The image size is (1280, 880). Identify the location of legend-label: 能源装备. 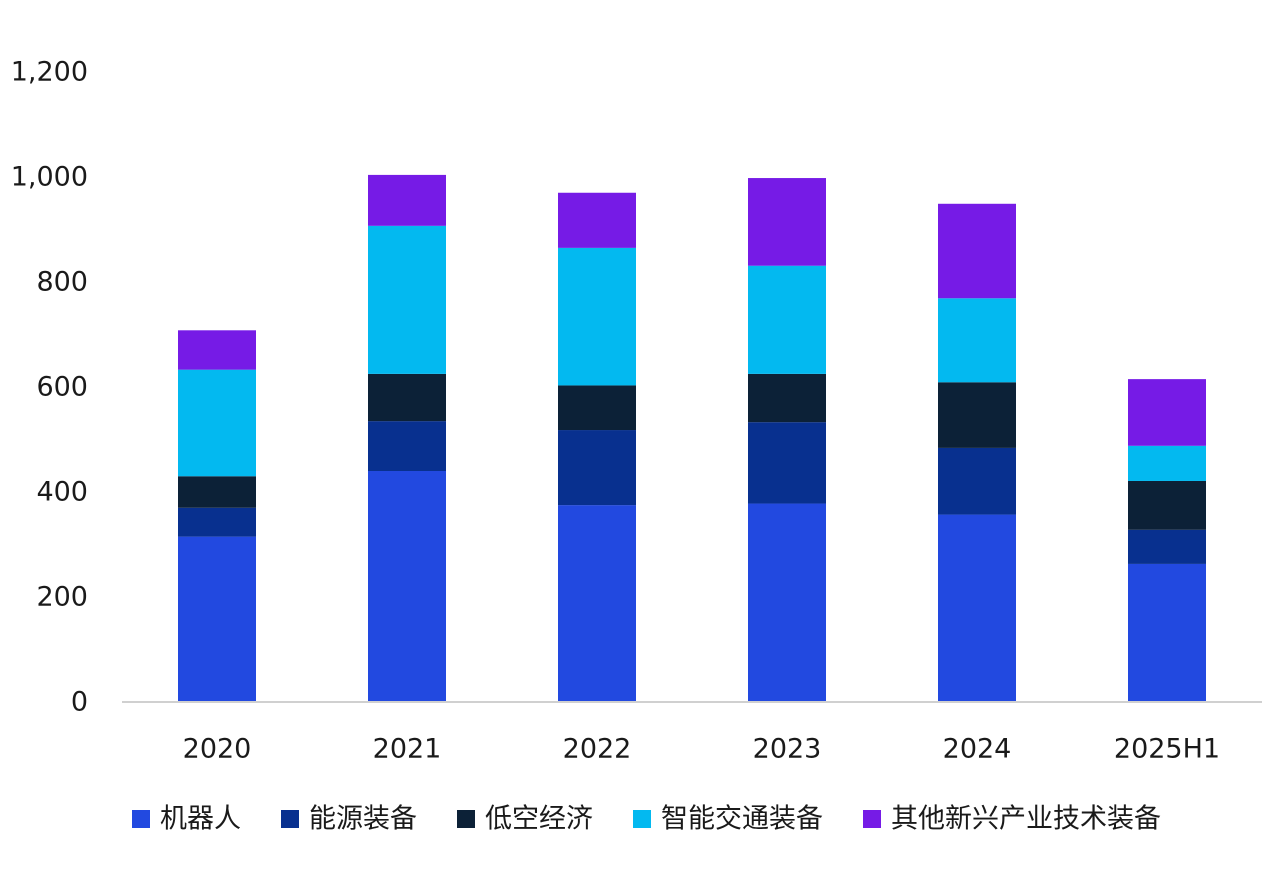
(363, 819).